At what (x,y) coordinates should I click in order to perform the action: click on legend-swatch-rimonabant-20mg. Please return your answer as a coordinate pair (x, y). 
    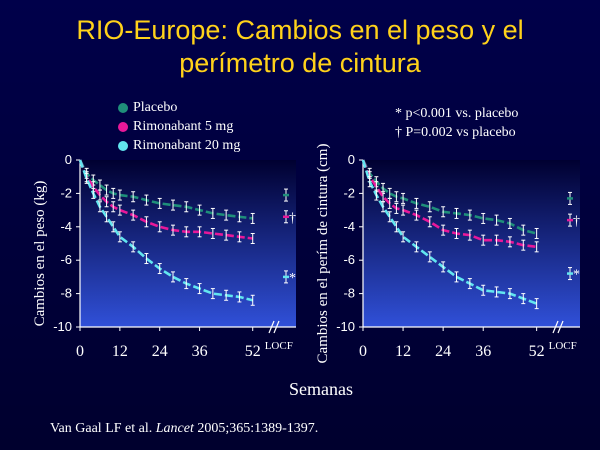
    Looking at the image, I should click on (123, 145).